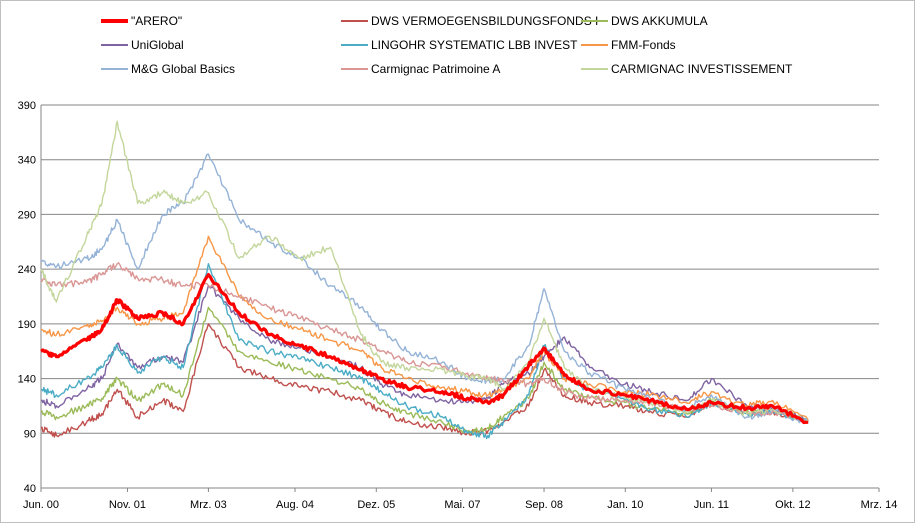 The width and height of the screenshot is (915, 523). Describe the element at coordinates (183, 69) in the screenshot. I see `legend-label: M&G Global Basics` at that location.